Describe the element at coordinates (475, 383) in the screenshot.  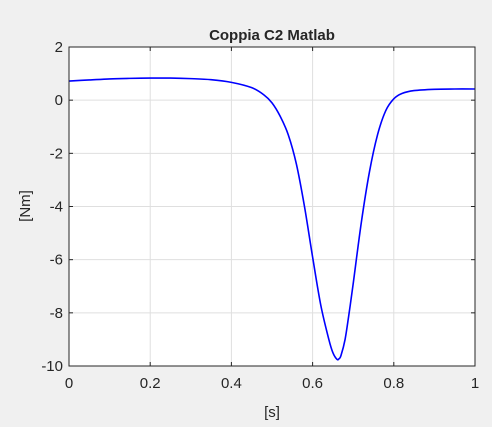
I see `x-tick-label: 1` at that location.